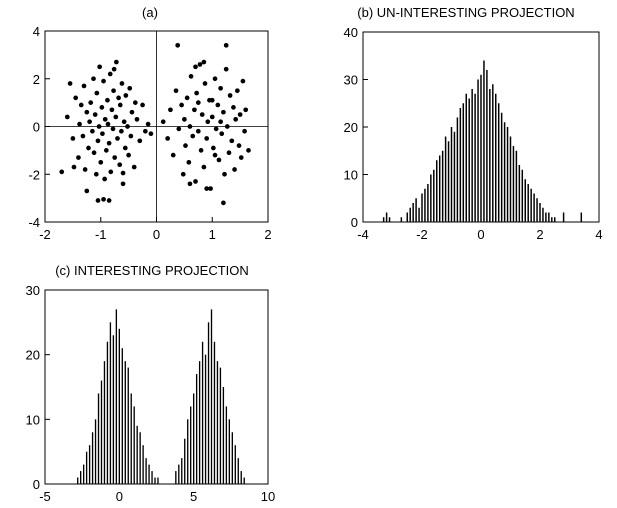 The image size is (617, 508). I want to click on panel-c-title: (c) INTERESTING PROJECTION, so click(152, 270).